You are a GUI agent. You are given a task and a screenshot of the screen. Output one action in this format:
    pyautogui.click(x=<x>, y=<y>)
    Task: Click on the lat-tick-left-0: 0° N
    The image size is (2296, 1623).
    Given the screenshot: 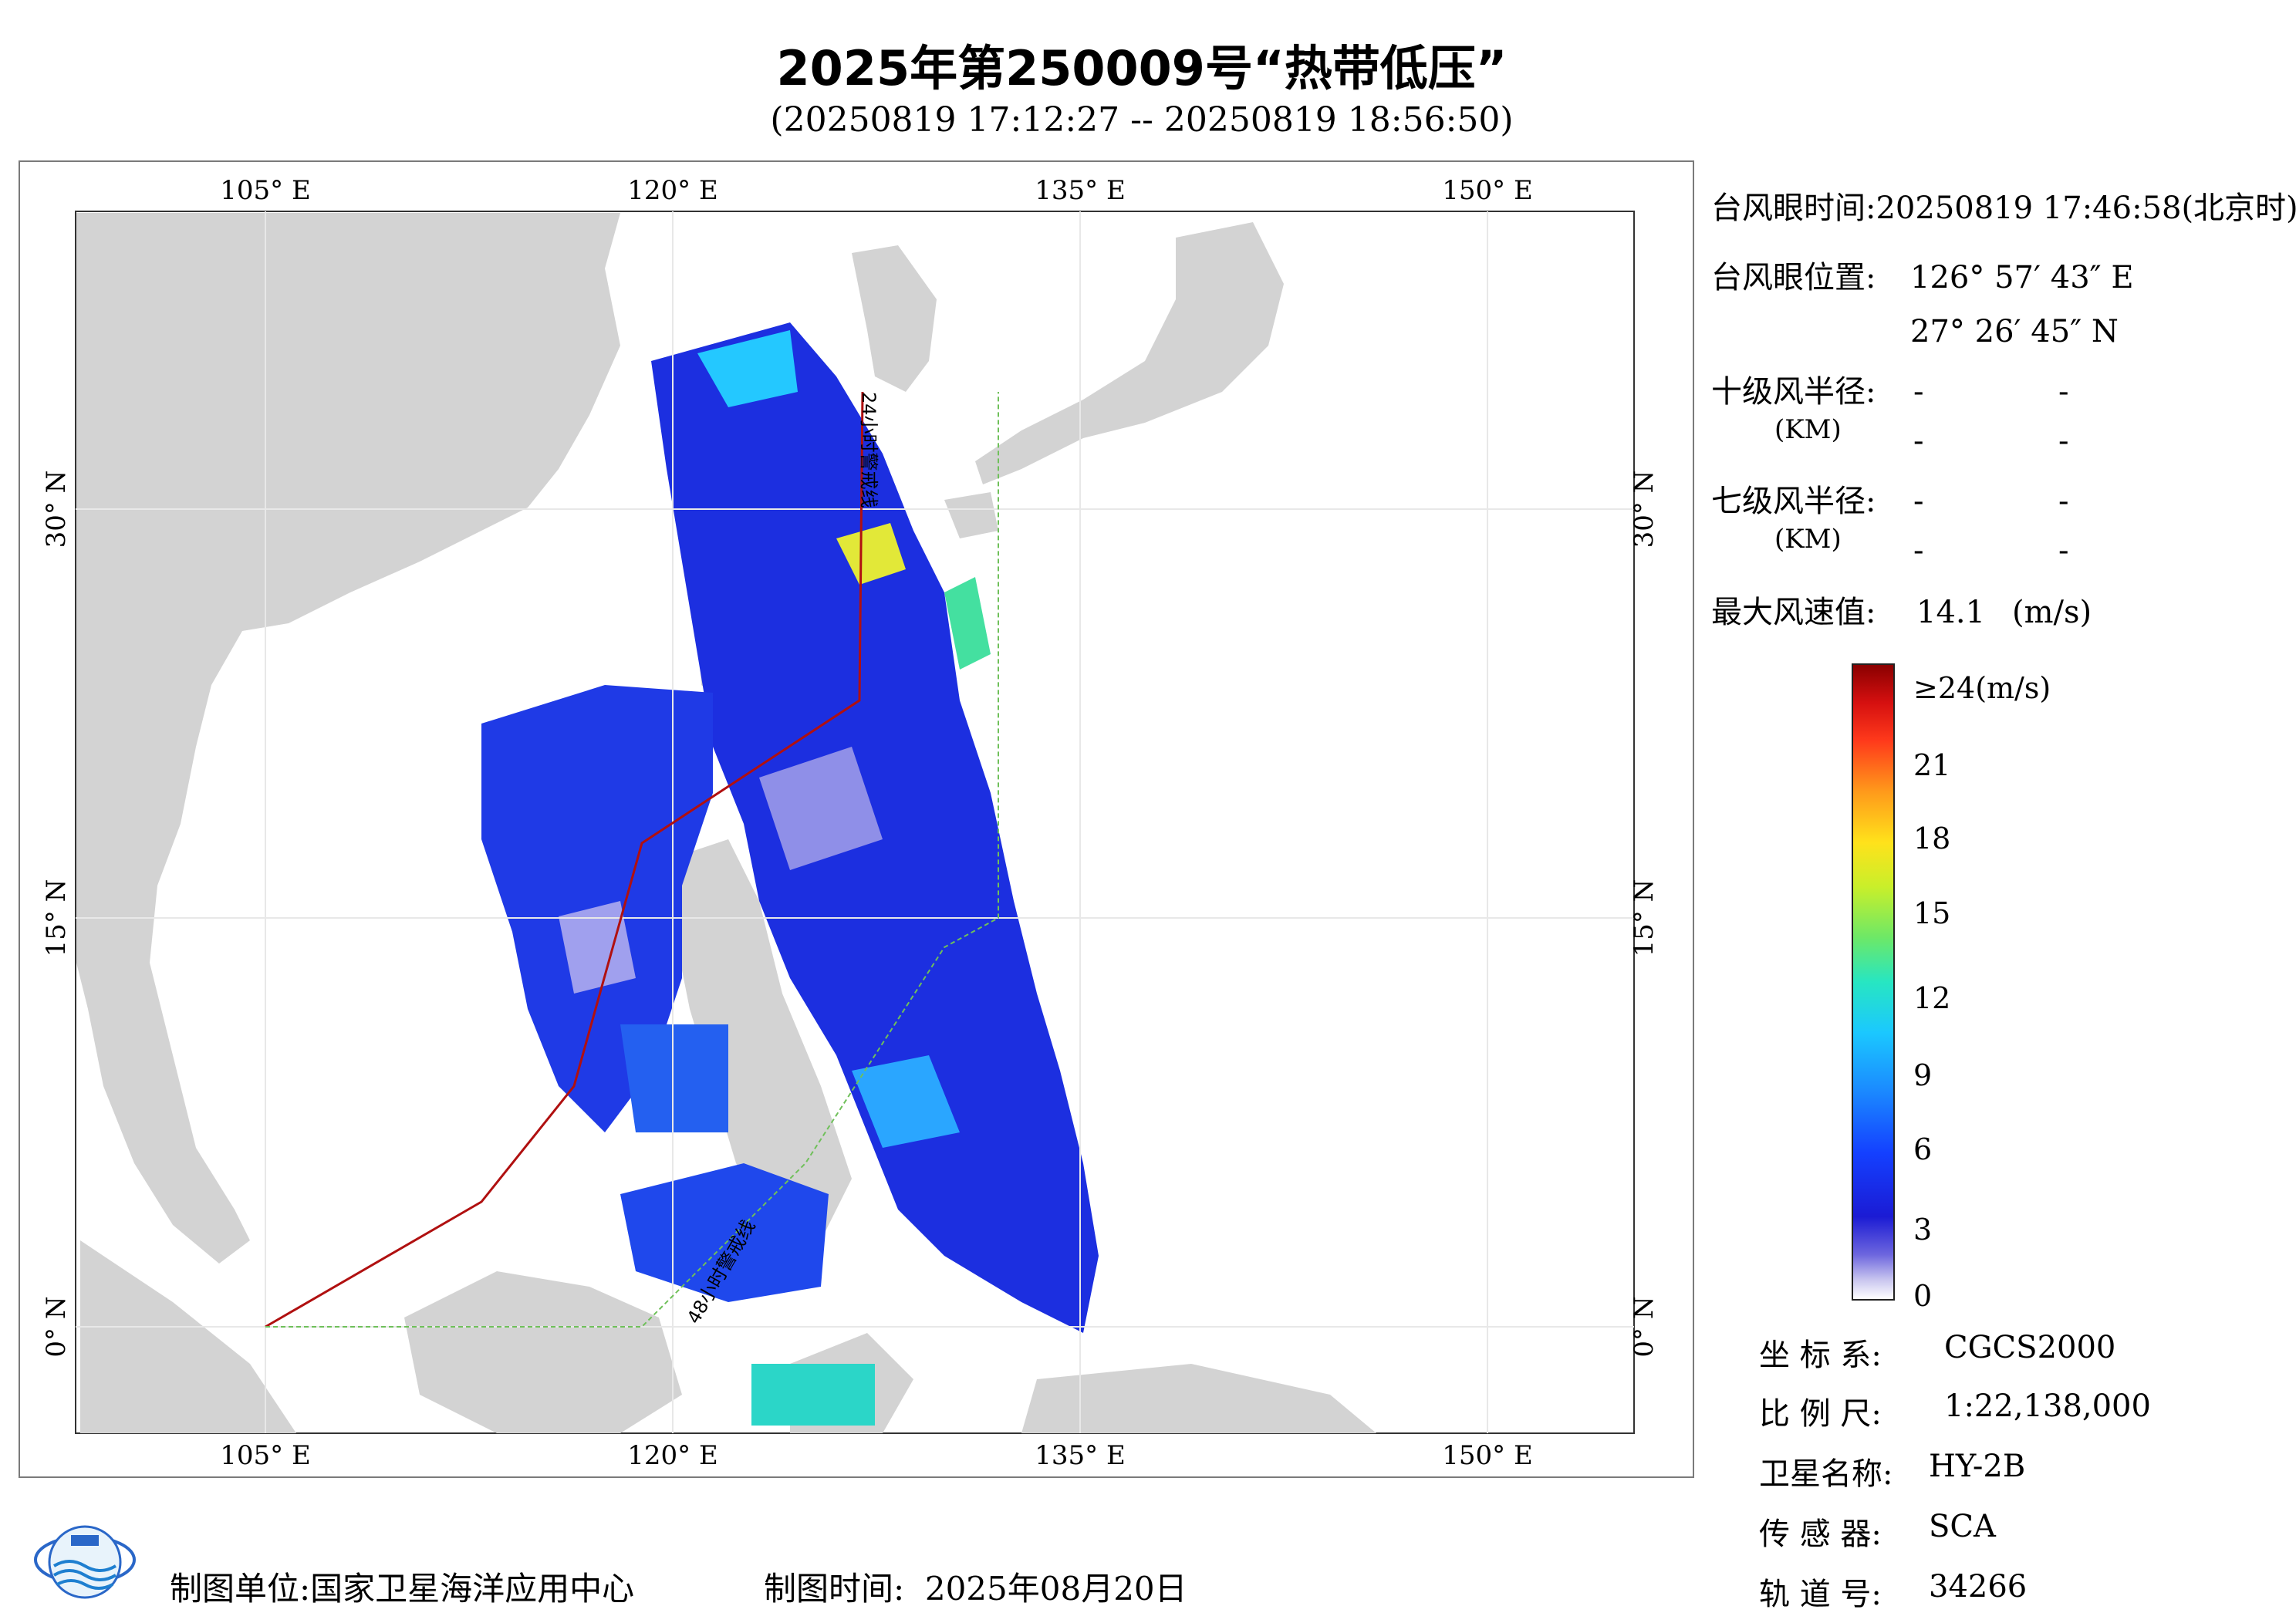 What is the action you would take?
    pyautogui.click(x=56, y=1326)
    